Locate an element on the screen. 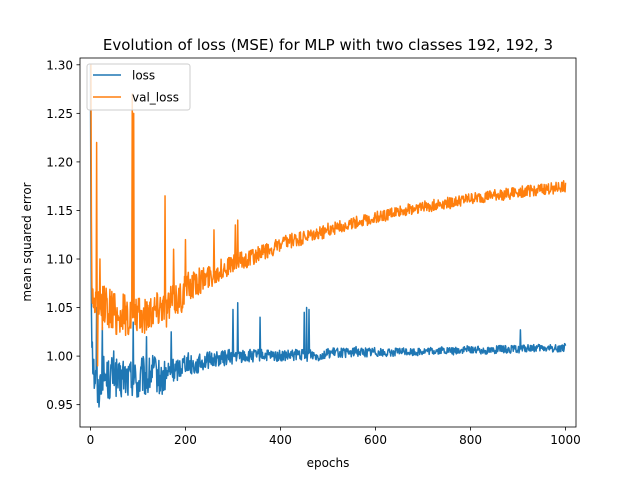 The height and width of the screenshot is (480, 640). x-axis-ticks: 0 200 400 600 800 1000 is located at coordinates (334, 437).